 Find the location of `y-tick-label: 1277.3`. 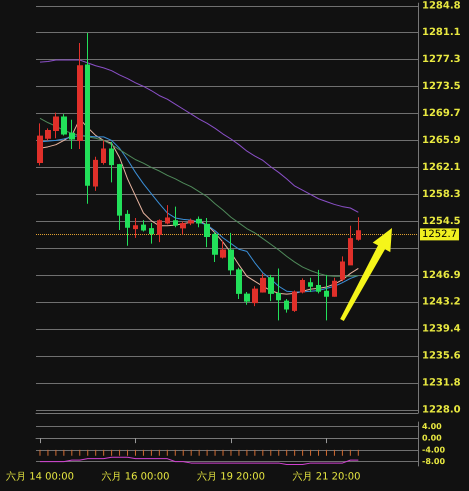

y-tick-label: 1277.3 is located at coordinates (441, 59).